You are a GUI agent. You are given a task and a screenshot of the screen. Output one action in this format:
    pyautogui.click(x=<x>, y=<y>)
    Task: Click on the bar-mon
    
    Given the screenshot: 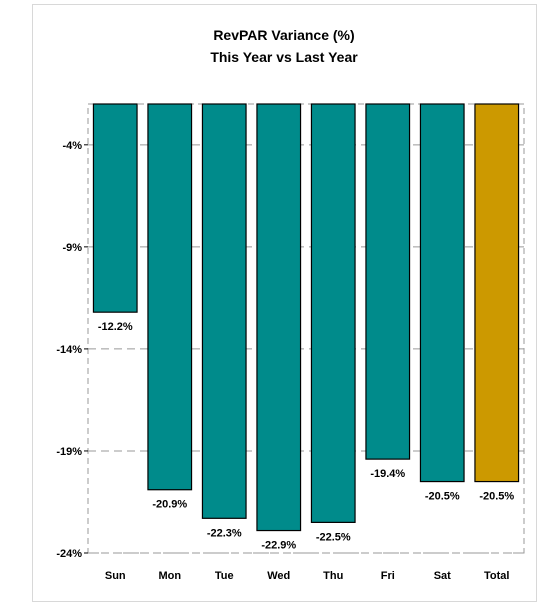 What is the action you would take?
    pyautogui.click(x=170, y=297)
    